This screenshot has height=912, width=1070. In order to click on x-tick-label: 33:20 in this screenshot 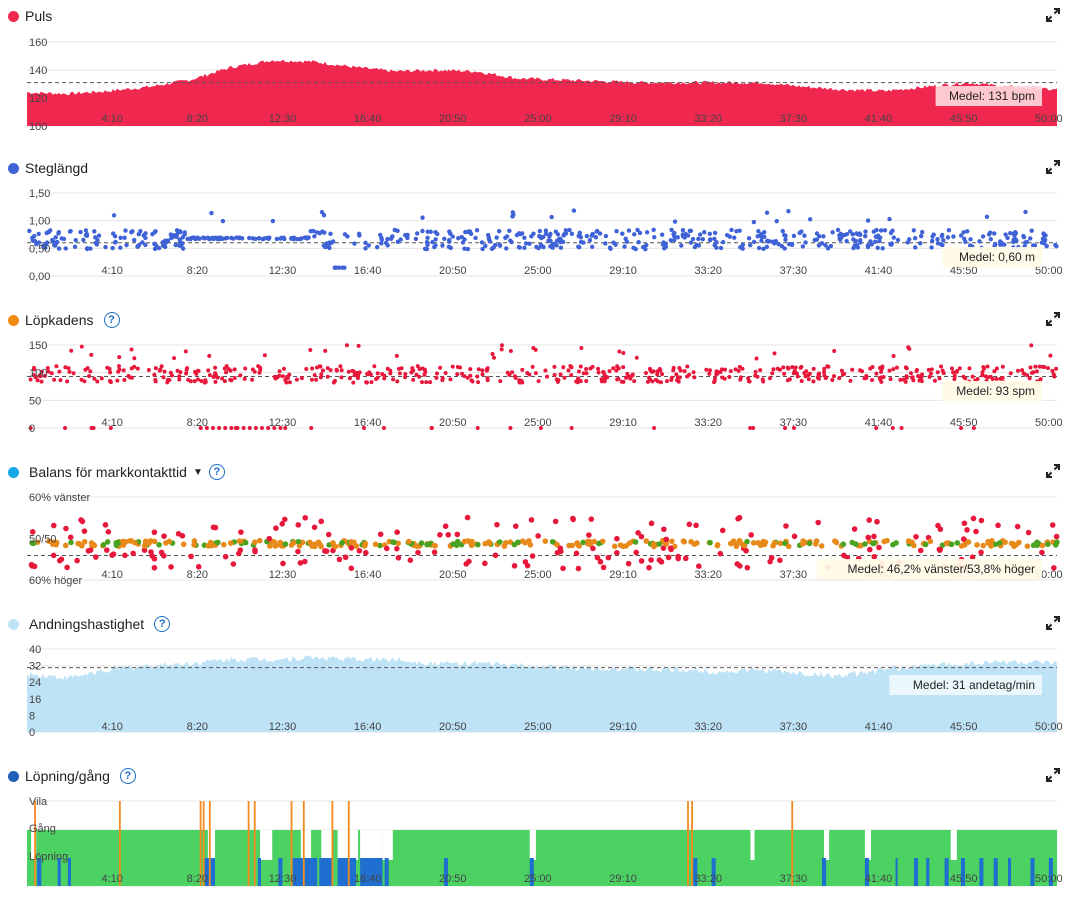, I will do `click(708, 575)`.